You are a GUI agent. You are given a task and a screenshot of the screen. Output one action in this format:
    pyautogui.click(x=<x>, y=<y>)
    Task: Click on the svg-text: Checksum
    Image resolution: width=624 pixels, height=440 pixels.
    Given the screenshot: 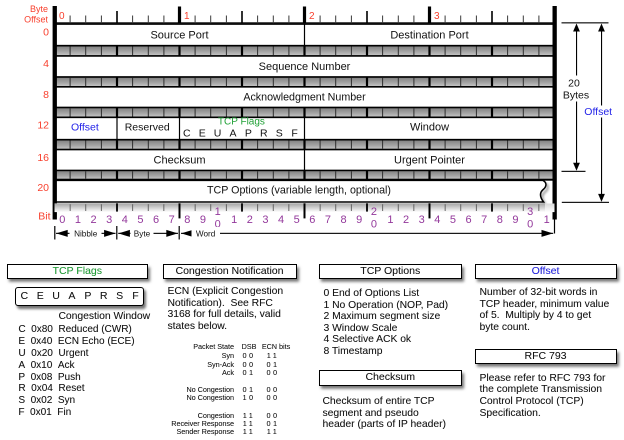 What is the action you would take?
    pyautogui.click(x=180, y=161)
    